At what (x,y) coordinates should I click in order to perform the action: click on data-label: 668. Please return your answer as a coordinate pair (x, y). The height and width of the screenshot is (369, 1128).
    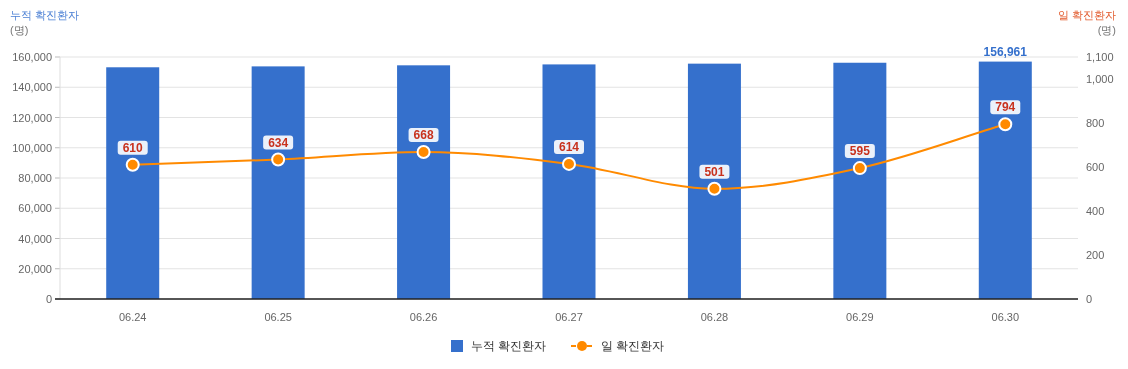
    Looking at the image, I should click on (423, 135).